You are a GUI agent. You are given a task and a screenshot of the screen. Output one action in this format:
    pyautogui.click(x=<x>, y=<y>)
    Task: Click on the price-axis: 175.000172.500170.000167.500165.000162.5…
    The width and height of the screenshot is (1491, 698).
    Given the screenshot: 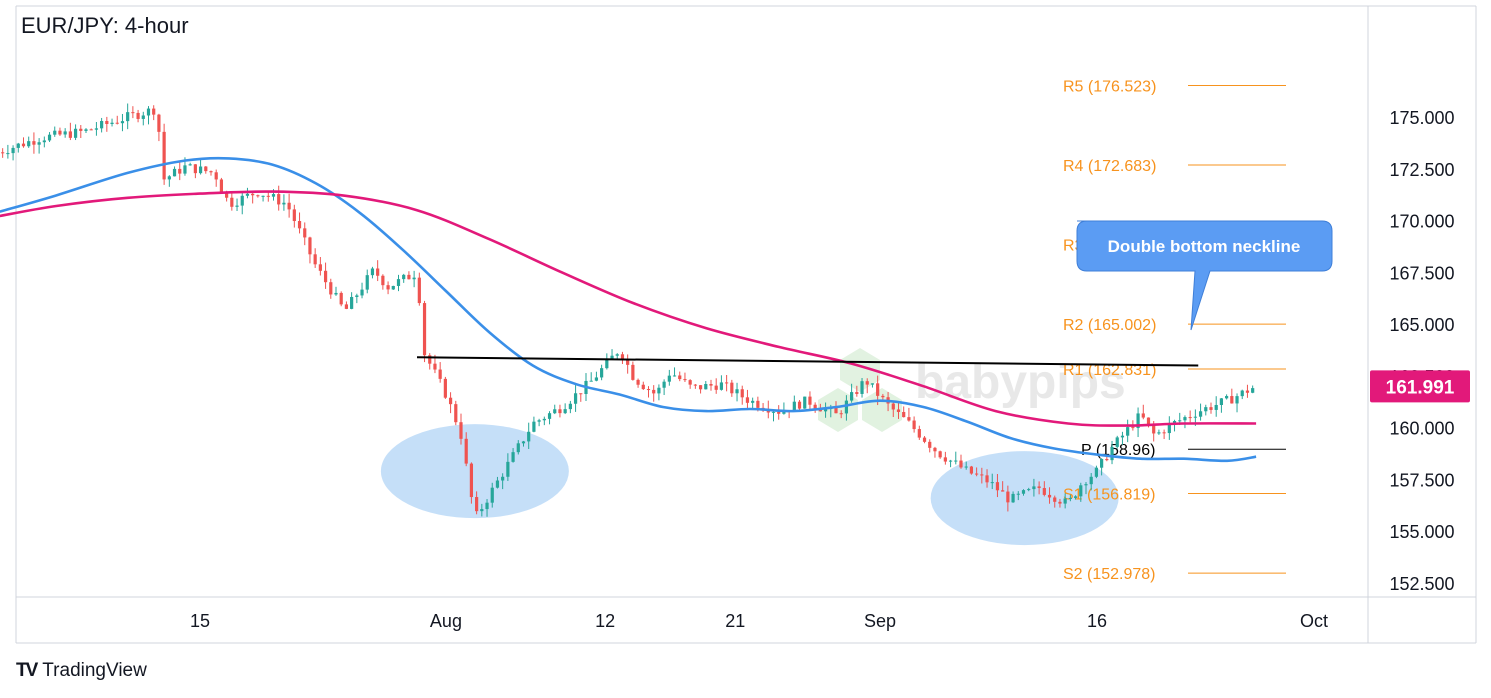 What is the action you would take?
    pyautogui.click(x=1421, y=351)
    